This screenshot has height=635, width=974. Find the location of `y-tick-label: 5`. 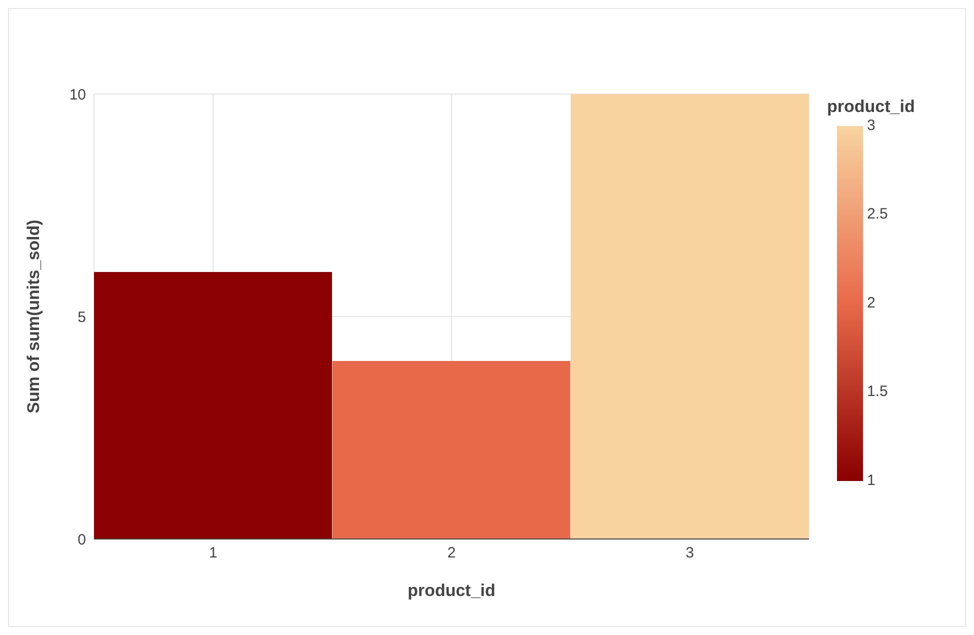

y-tick-label: 5 is located at coordinates (82, 317).